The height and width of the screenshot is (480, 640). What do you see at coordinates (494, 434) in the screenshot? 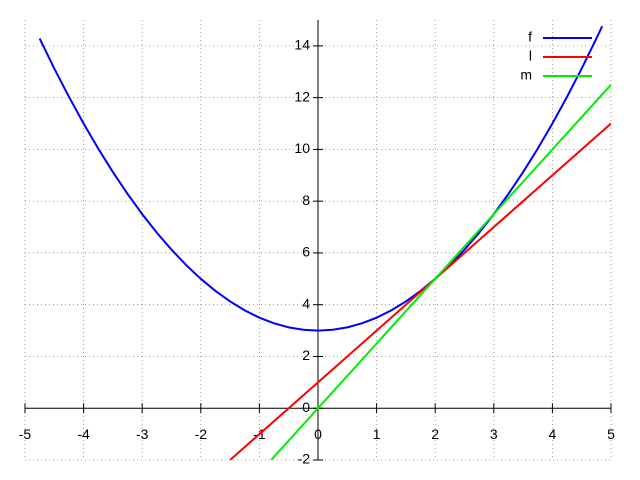
I see `x-tick-label: 3` at bounding box center [494, 434].